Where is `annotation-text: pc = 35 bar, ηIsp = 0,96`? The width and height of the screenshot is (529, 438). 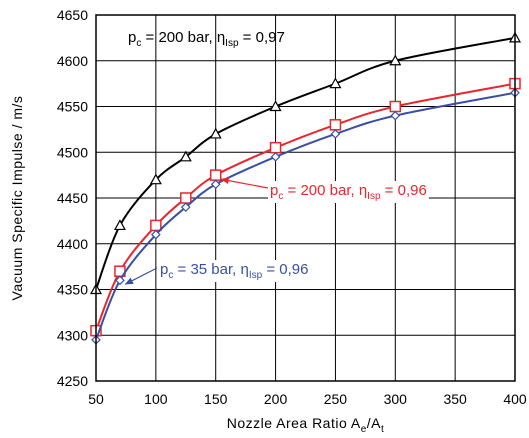 annotation-text: pc = 35 bar, ηIsp = 0,96 is located at coordinates (234, 271).